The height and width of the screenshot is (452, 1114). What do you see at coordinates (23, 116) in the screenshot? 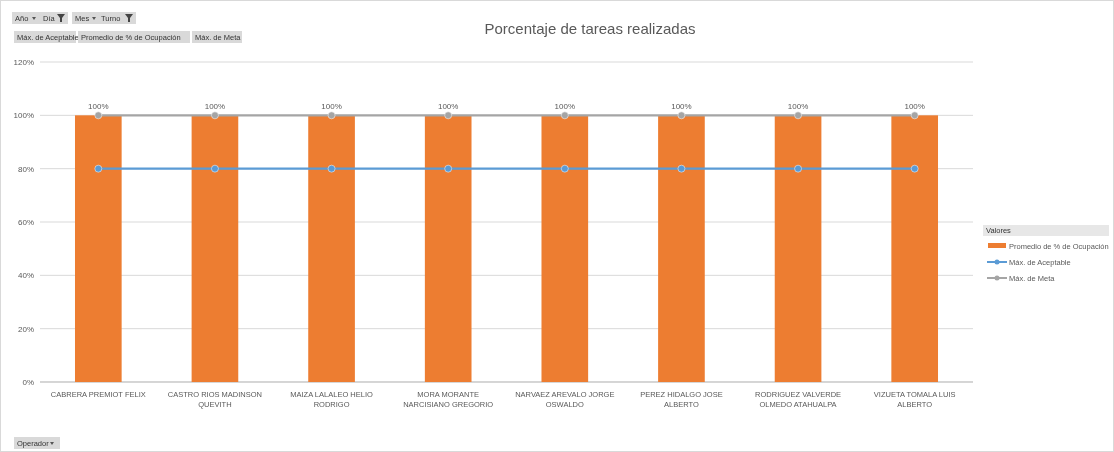
I see `y-tick-label: 100%` at bounding box center [23, 116].